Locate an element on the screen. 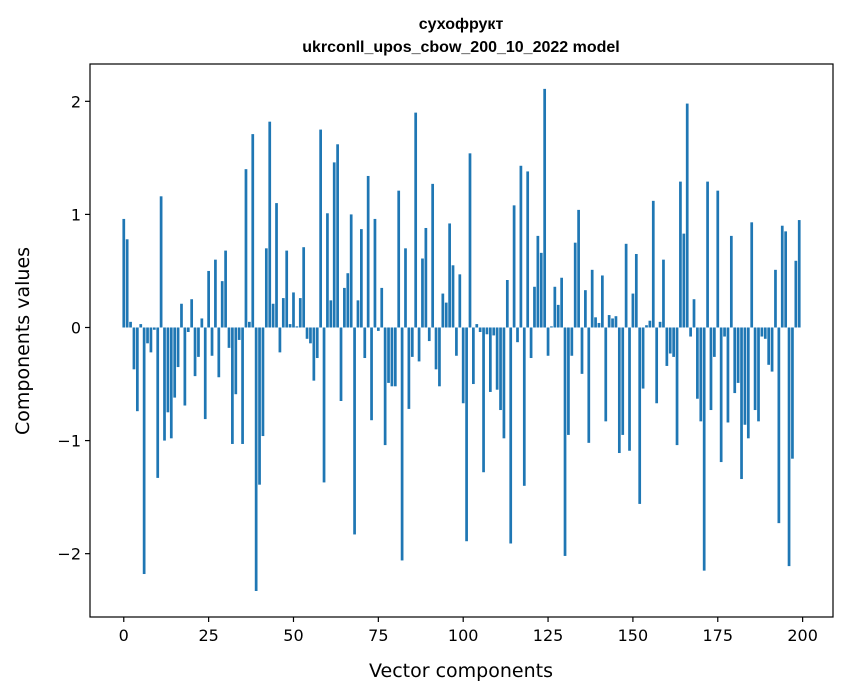  x-axis-ticks: 0 25 50 75 100 125 150 175 200 is located at coordinates (468, 631).